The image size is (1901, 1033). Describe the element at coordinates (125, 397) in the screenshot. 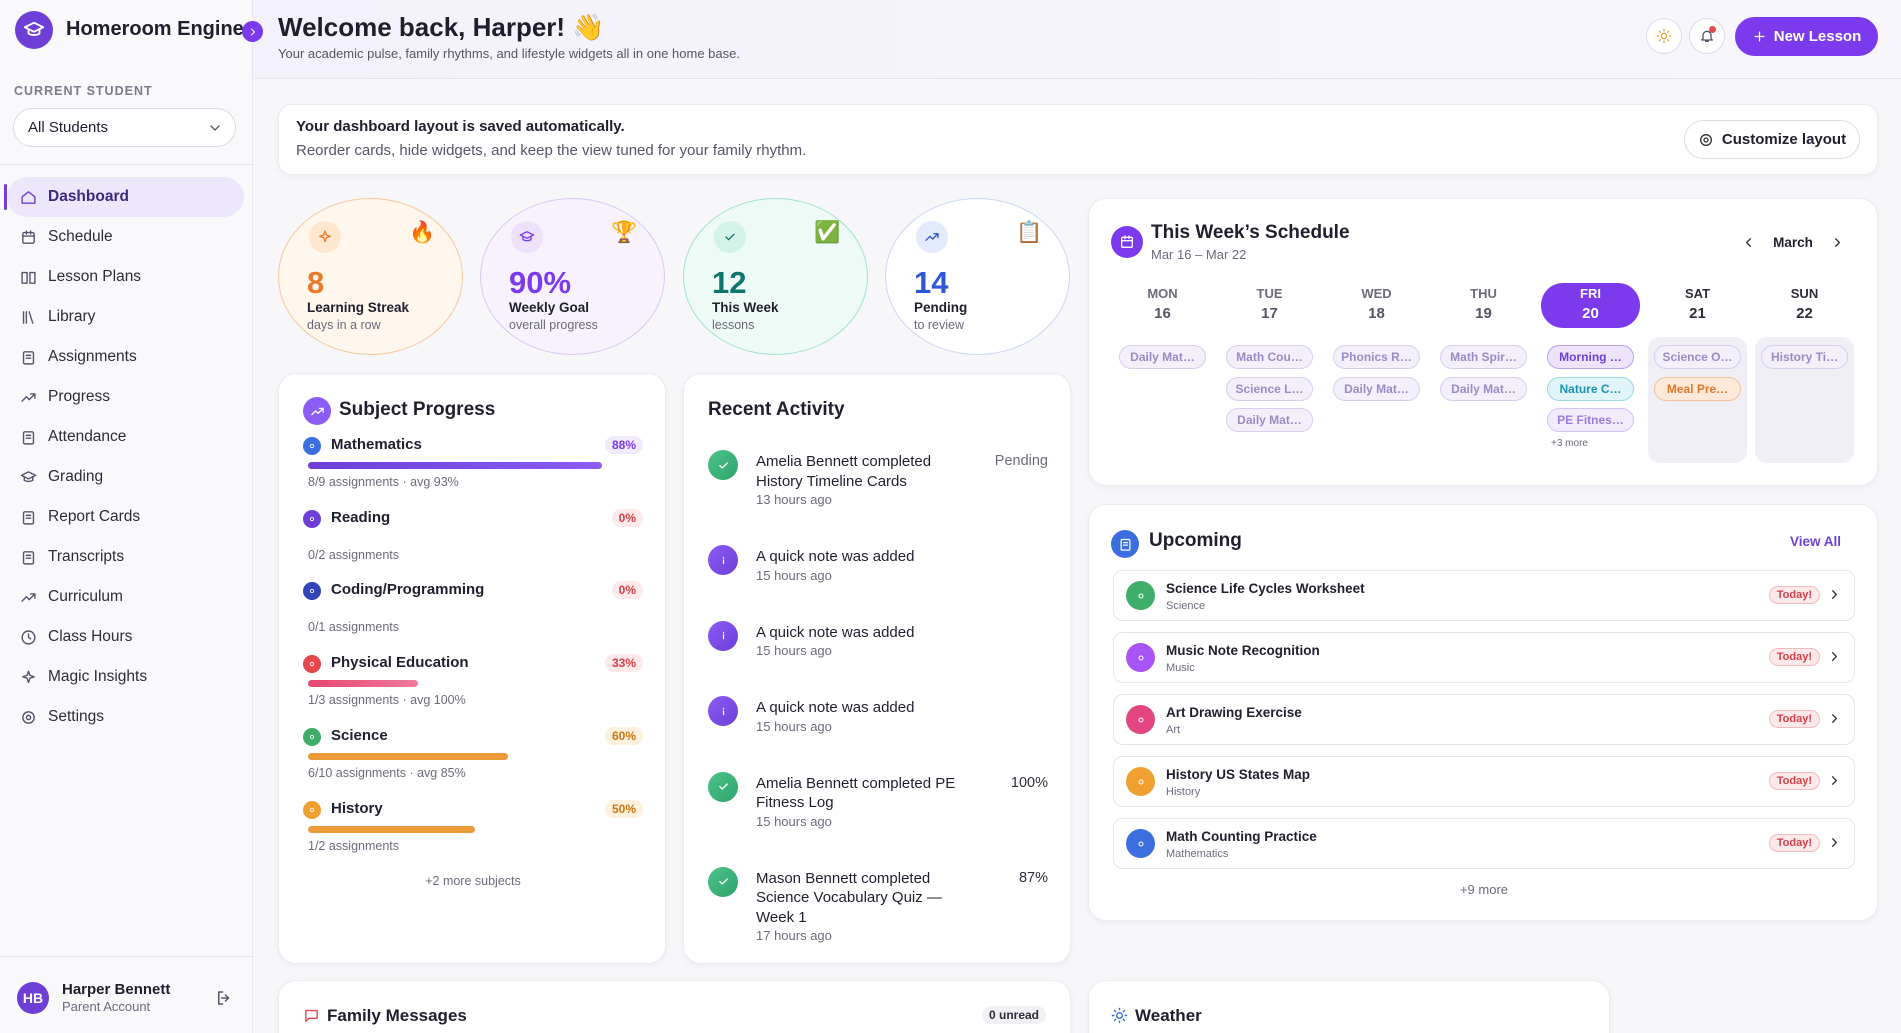

I see `nav-item: Progress` at that location.